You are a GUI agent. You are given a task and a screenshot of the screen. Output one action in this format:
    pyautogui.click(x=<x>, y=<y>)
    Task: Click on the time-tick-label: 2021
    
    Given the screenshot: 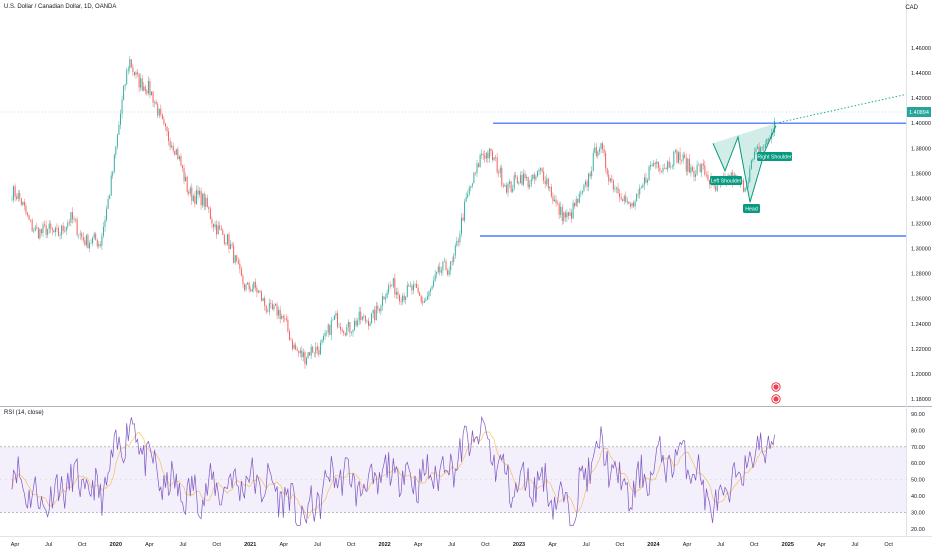 What is the action you would take?
    pyautogui.click(x=250, y=545)
    